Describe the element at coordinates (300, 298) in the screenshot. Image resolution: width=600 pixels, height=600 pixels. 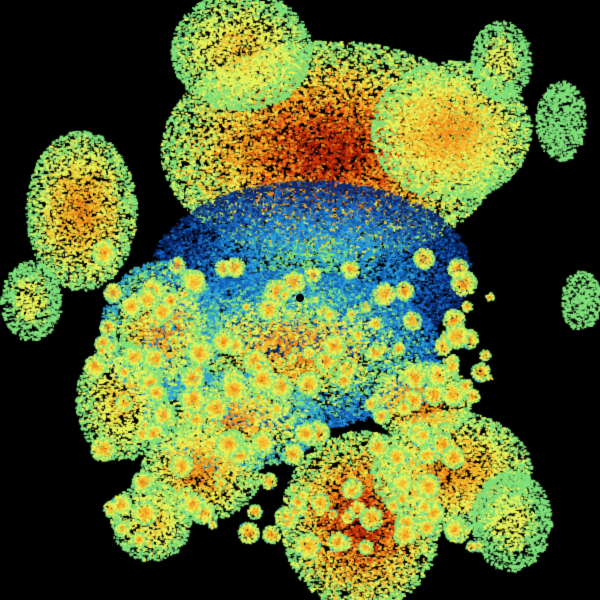
I see `radar-site-marker` at that location.